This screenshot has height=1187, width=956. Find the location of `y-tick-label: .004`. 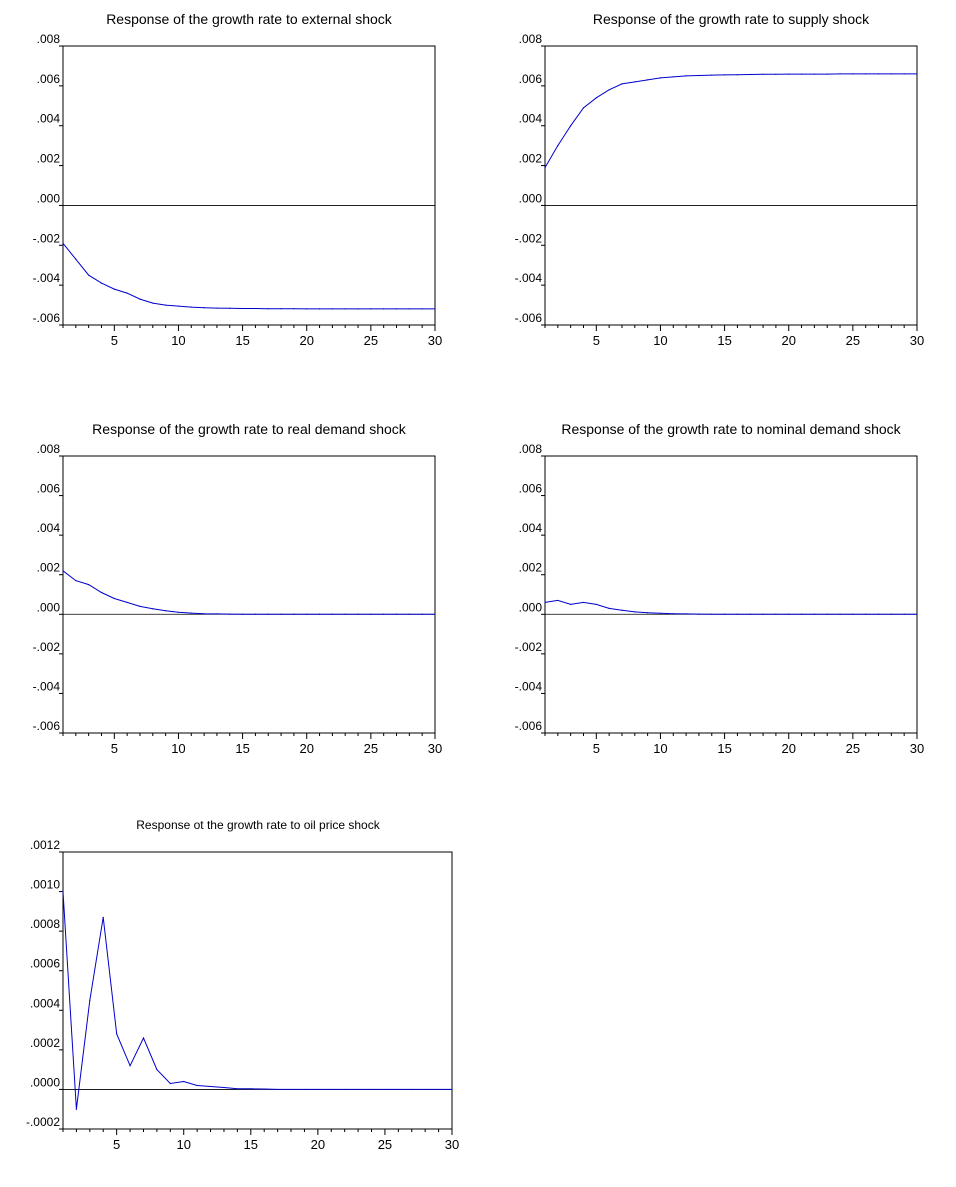

y-tick-label: .004 is located at coordinates (531, 528).